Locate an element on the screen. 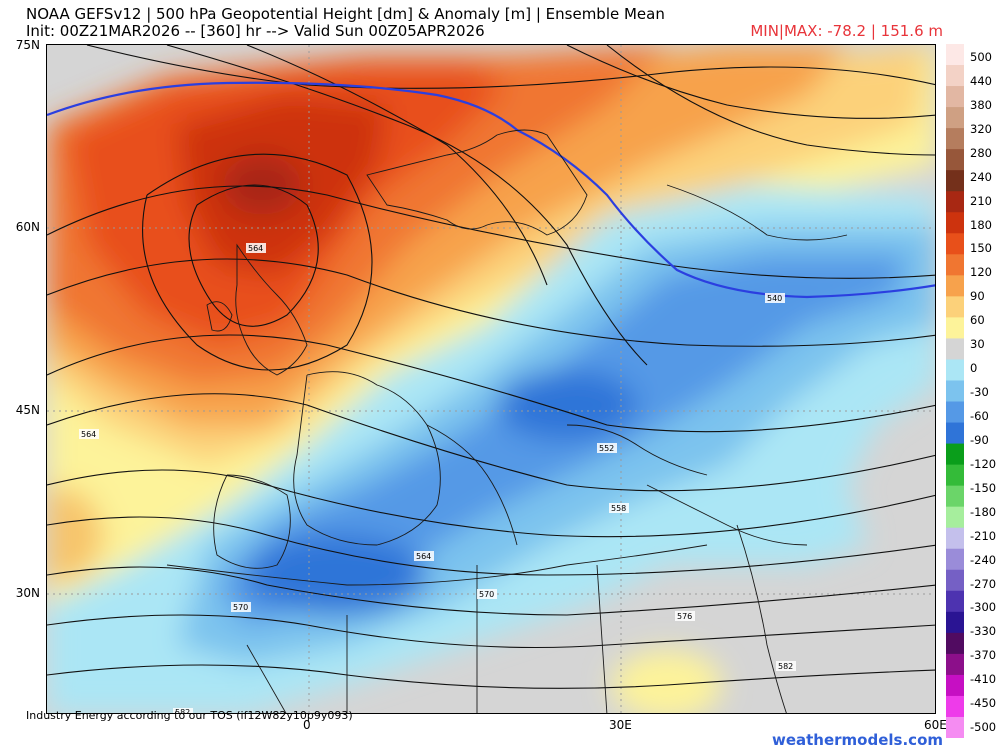 The width and height of the screenshot is (1000, 750). colorbar-tick-label: 60 is located at coordinates (977, 320).